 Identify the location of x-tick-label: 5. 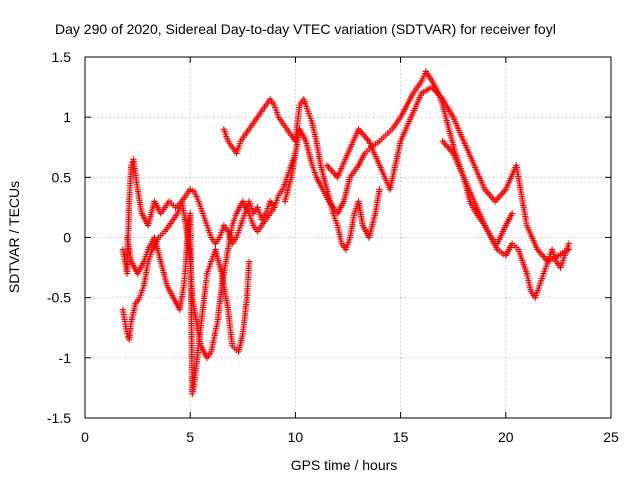
(190, 437).